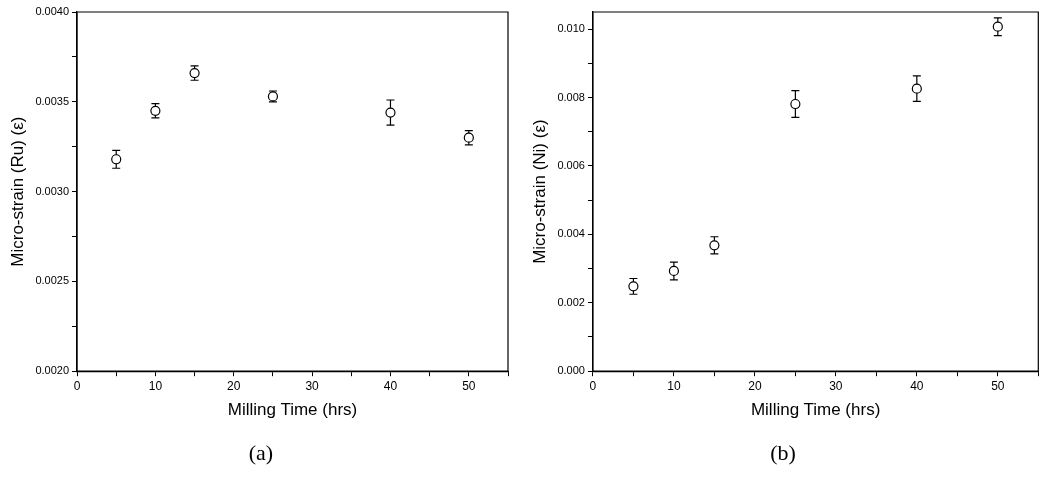  I want to click on y-tick-label: 0.010, so click(571, 28).